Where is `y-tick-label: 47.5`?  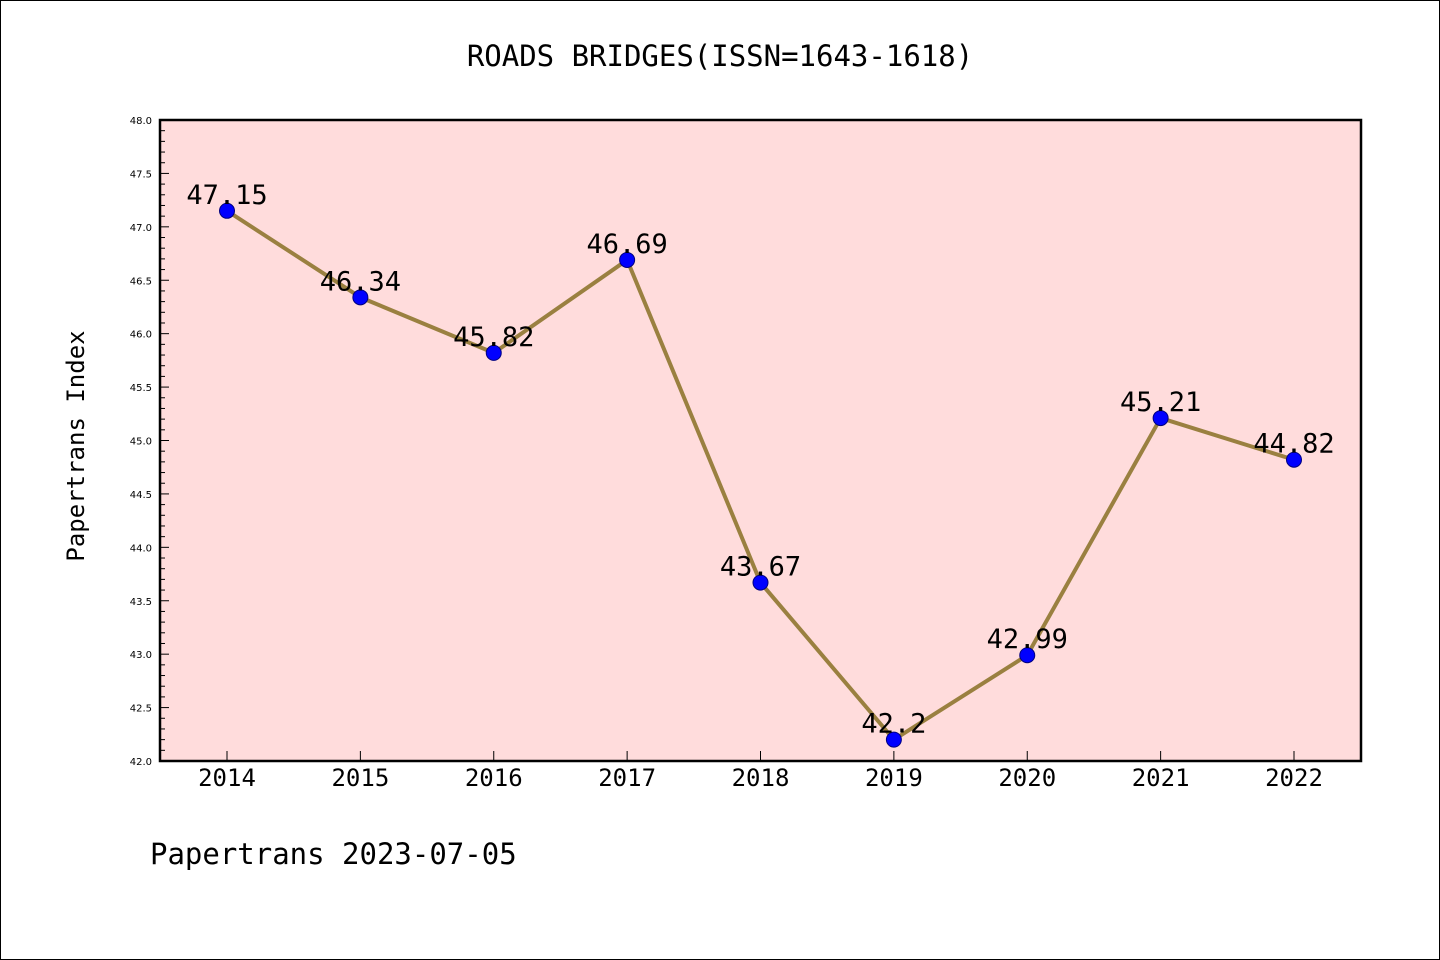
y-tick-label: 47.5 is located at coordinates (141, 174).